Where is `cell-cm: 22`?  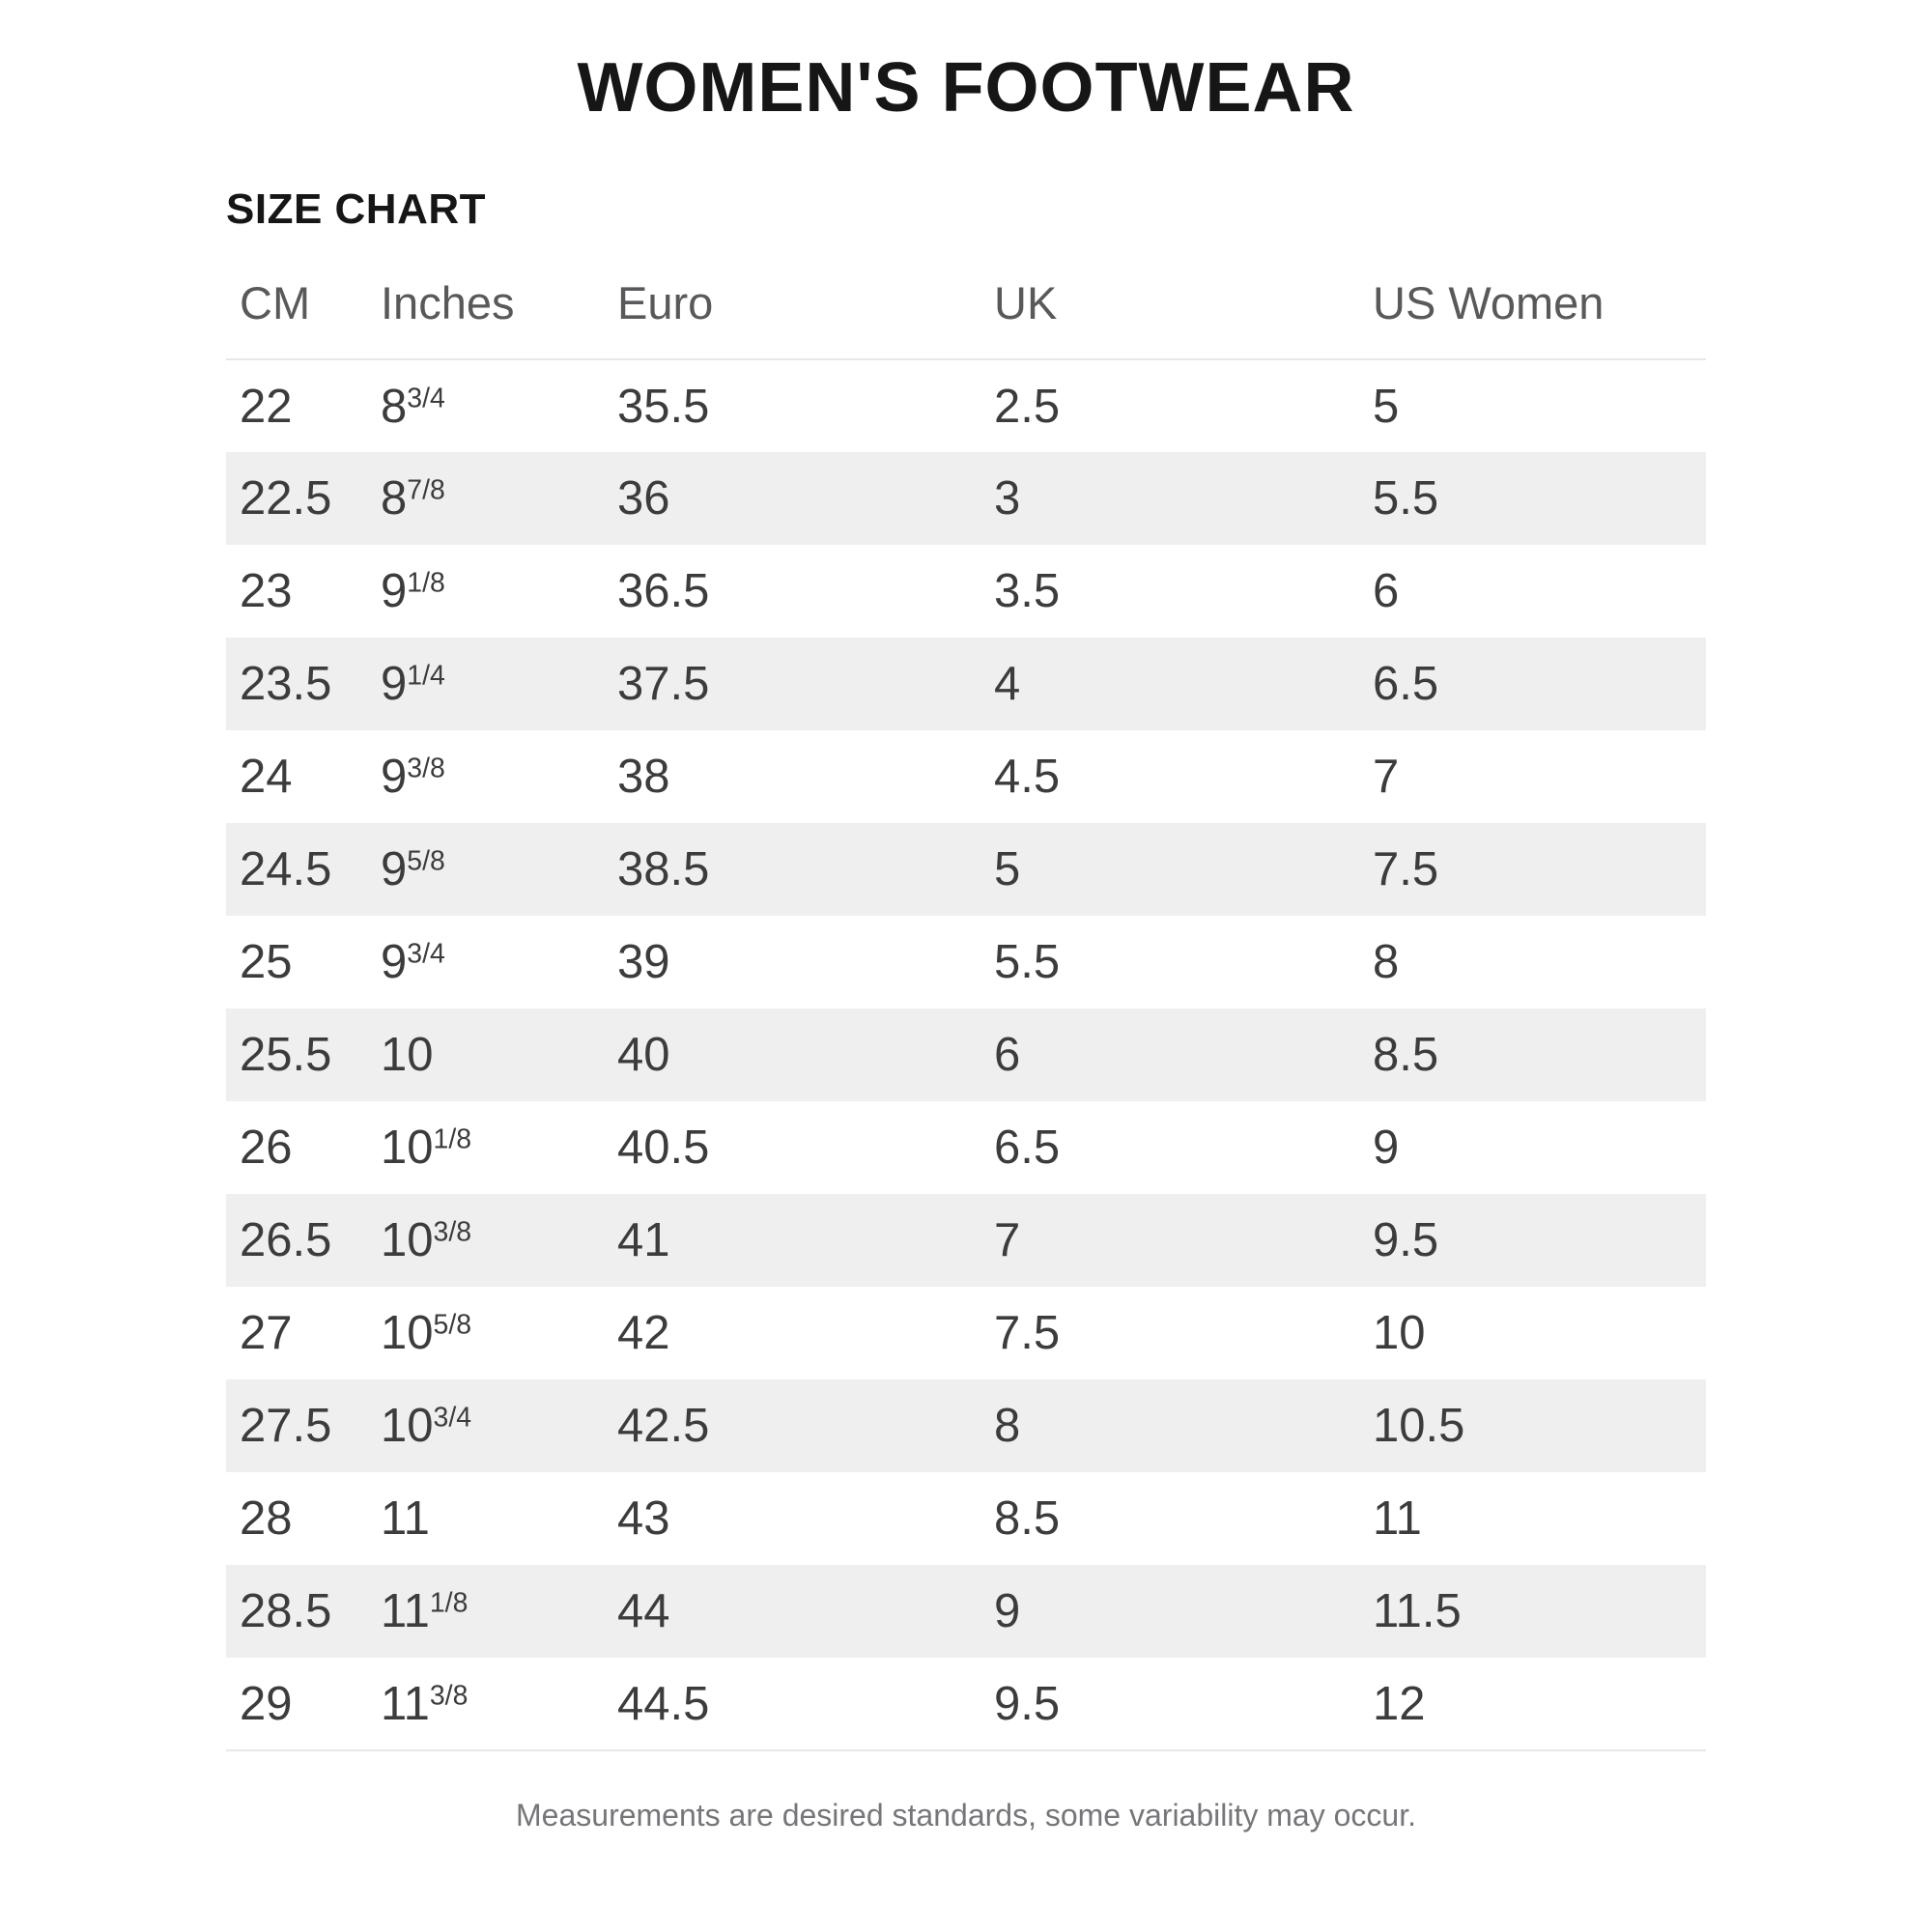
cell-cm: 22 is located at coordinates (266, 406).